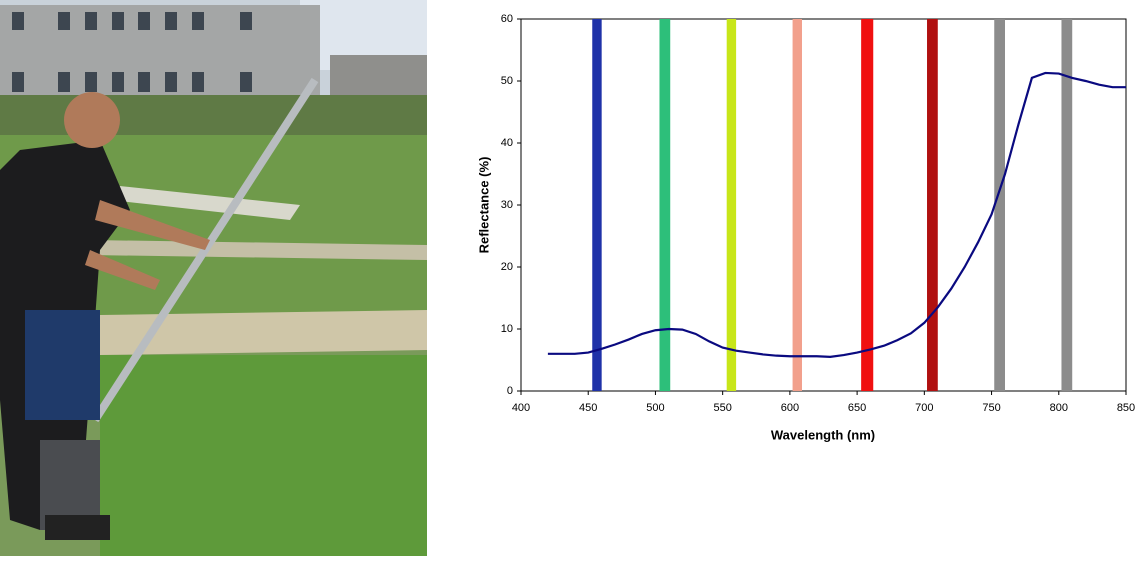 The width and height of the screenshot is (1139, 561). What do you see at coordinates (823, 434) in the screenshot?
I see `x-axis-label: Wavelength (nm)` at bounding box center [823, 434].